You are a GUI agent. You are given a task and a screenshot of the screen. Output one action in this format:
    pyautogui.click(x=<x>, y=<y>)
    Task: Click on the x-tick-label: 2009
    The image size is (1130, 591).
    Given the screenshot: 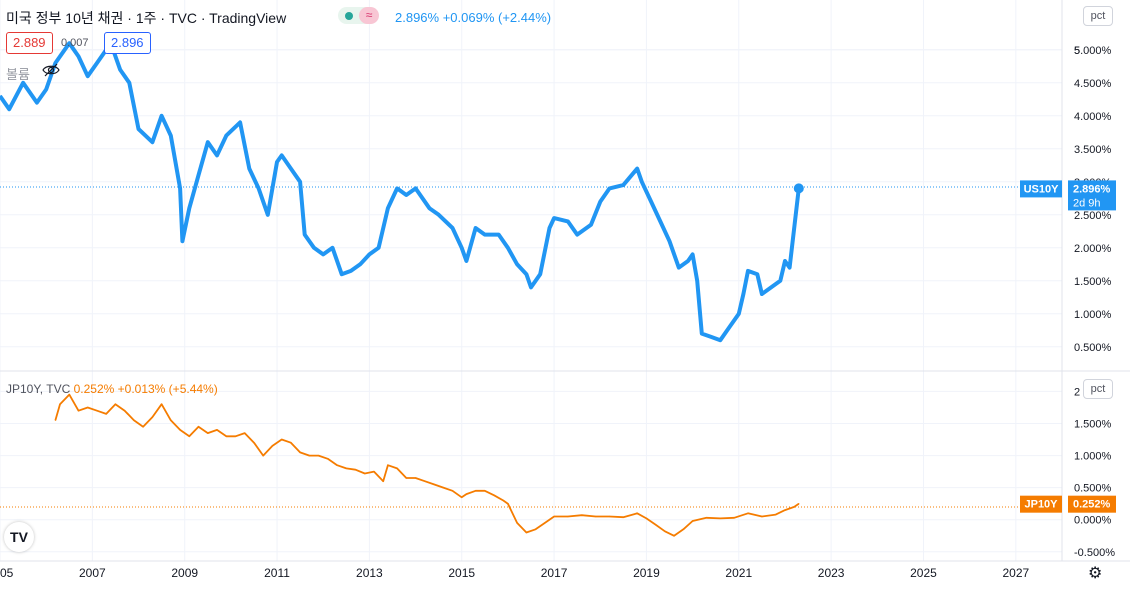 What is the action you would take?
    pyautogui.click(x=184, y=573)
    